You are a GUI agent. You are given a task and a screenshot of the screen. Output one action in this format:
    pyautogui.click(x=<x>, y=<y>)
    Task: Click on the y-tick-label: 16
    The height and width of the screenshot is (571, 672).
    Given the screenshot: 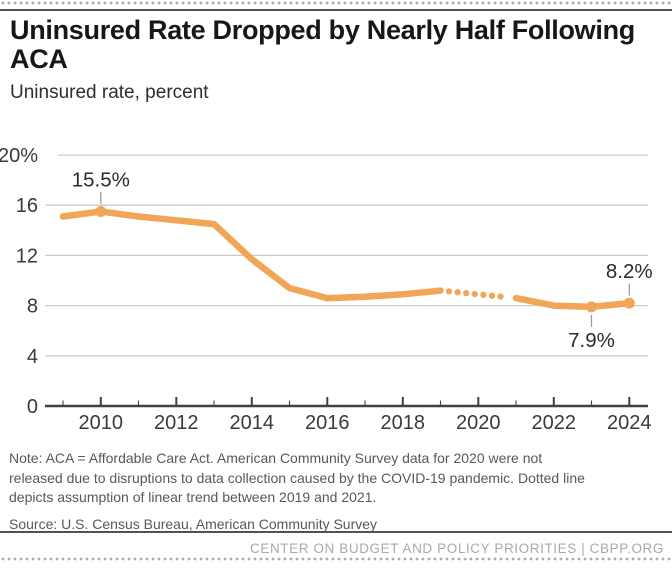 What is the action you would take?
    pyautogui.click(x=27, y=206)
    